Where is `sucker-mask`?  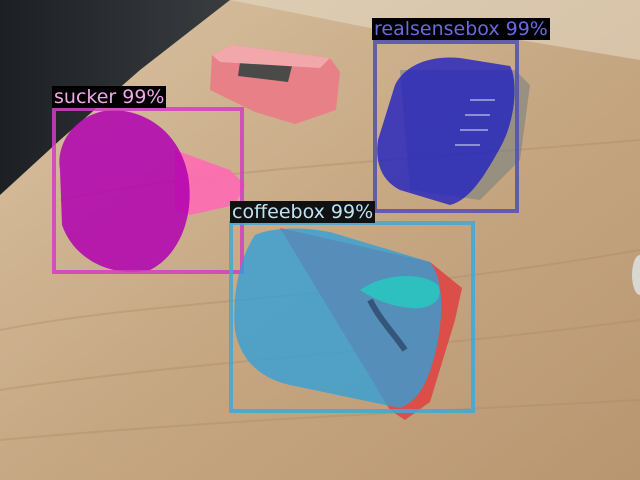 sucker-mask is located at coordinates (124, 191).